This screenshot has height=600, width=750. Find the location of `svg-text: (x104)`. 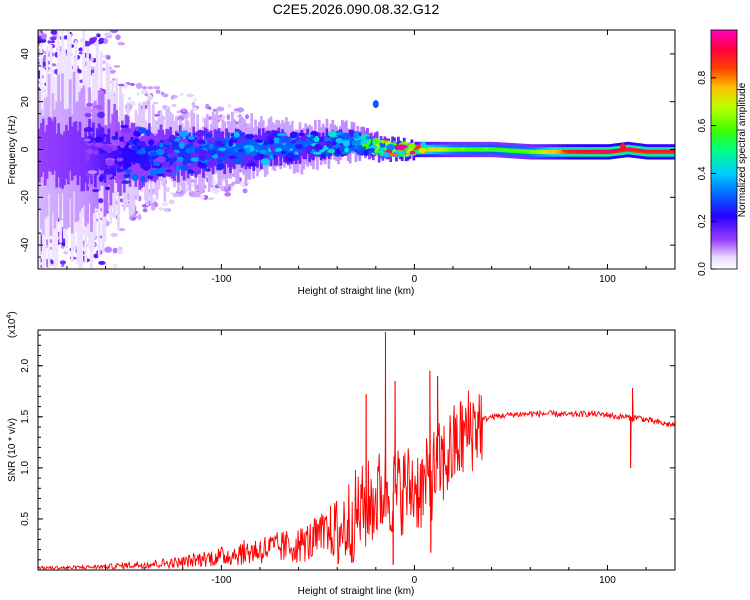

svg-text: (x104) is located at coordinates (12, 324).